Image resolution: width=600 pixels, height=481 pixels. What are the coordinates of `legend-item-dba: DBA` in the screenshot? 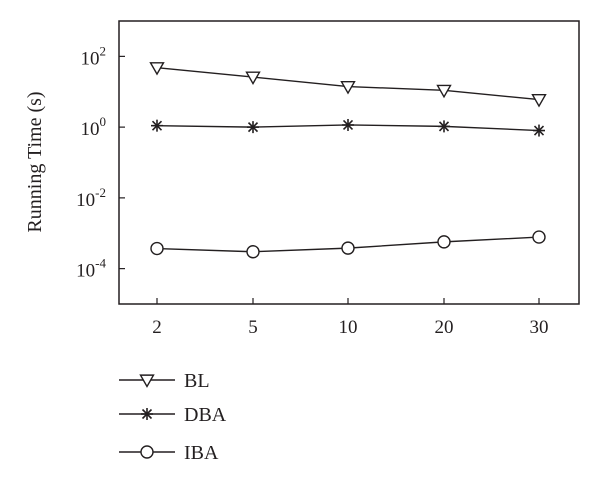 It's located at (173, 415).